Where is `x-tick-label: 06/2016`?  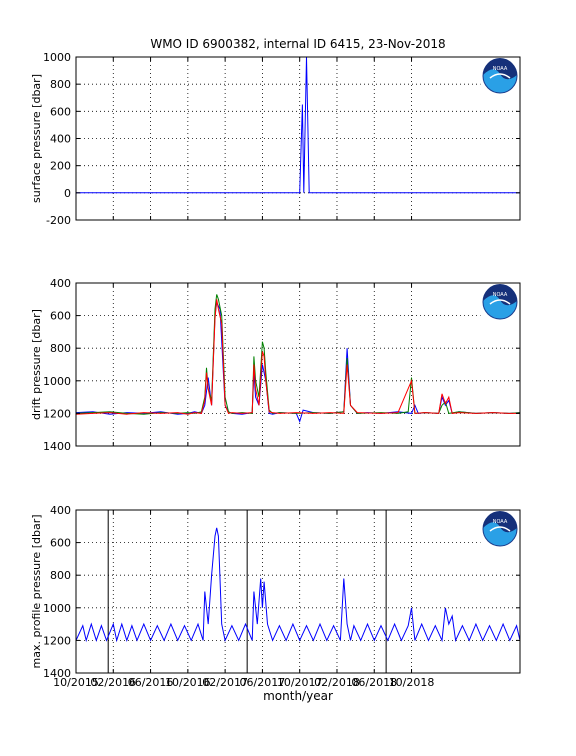 x-tick-label: 06/2016 is located at coordinates (151, 682).